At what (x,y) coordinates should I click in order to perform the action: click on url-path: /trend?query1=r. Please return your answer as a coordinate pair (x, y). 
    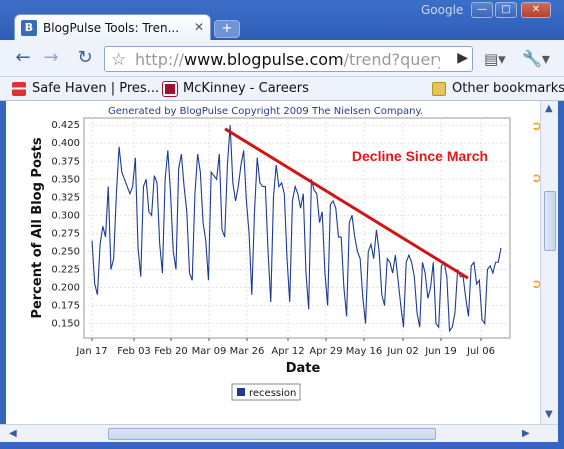
    Looking at the image, I should click on (391, 59).